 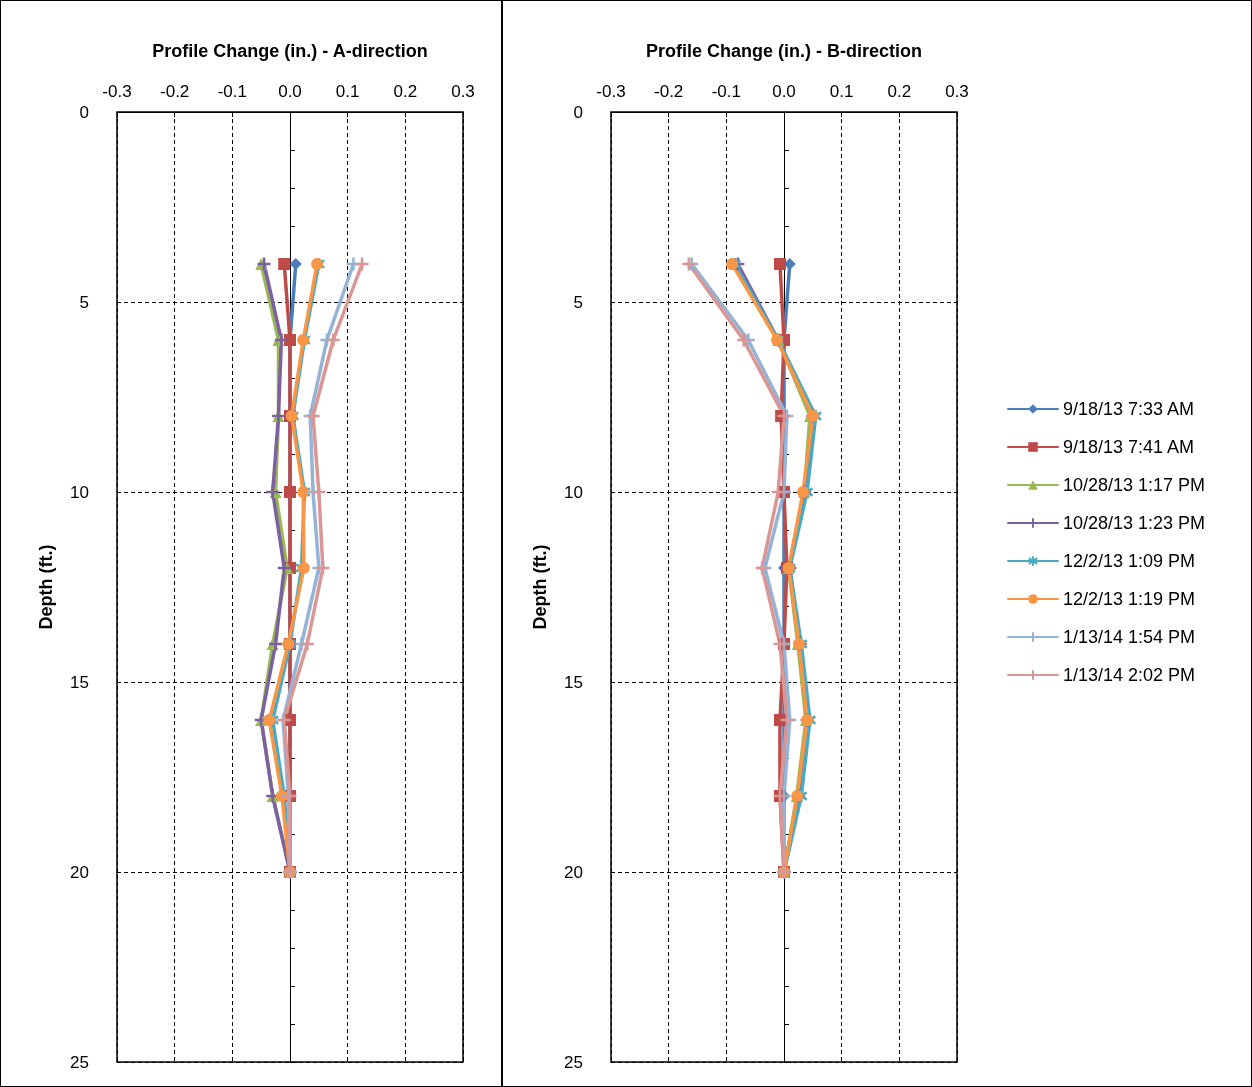 What do you see at coordinates (1129, 561) in the screenshot?
I see `legend-label: 12/2/13 1:09 PM` at bounding box center [1129, 561].